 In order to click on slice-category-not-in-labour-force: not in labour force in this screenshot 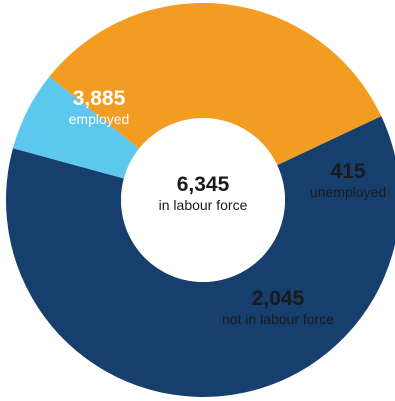, I will do `click(278, 319)`.